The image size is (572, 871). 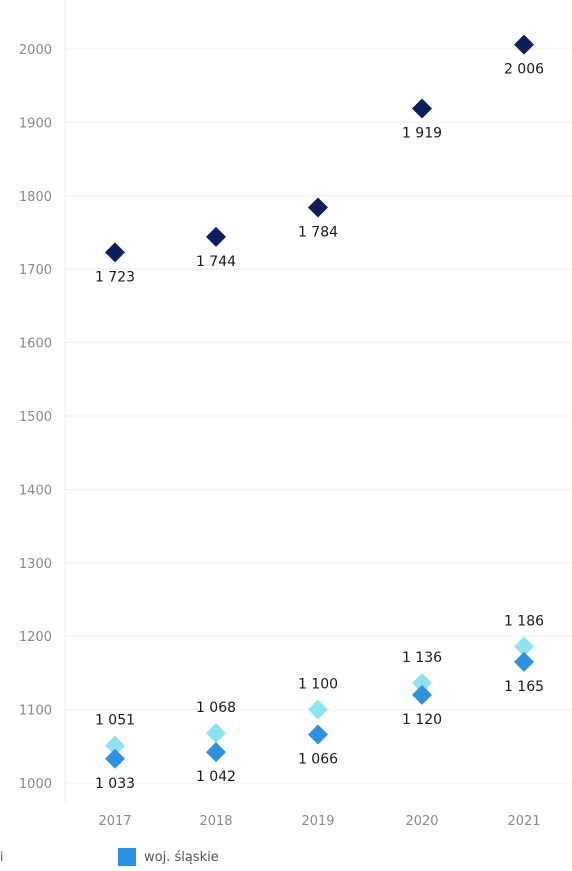 I want to click on marker-s0-2019, so click(x=318, y=207).